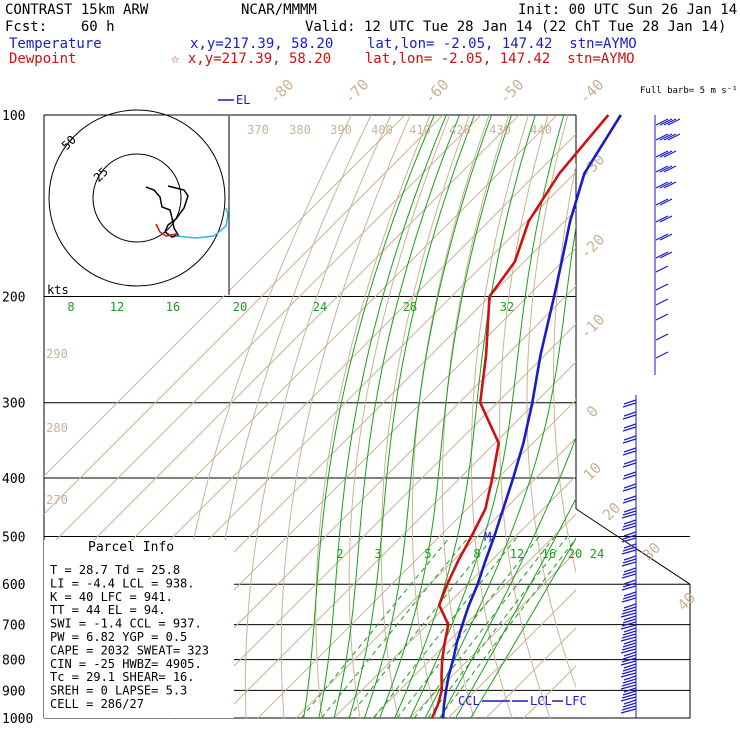 The image size is (740, 740). Describe the element at coordinates (173, 307) in the screenshot. I see `theta-e-label: 16` at that location.